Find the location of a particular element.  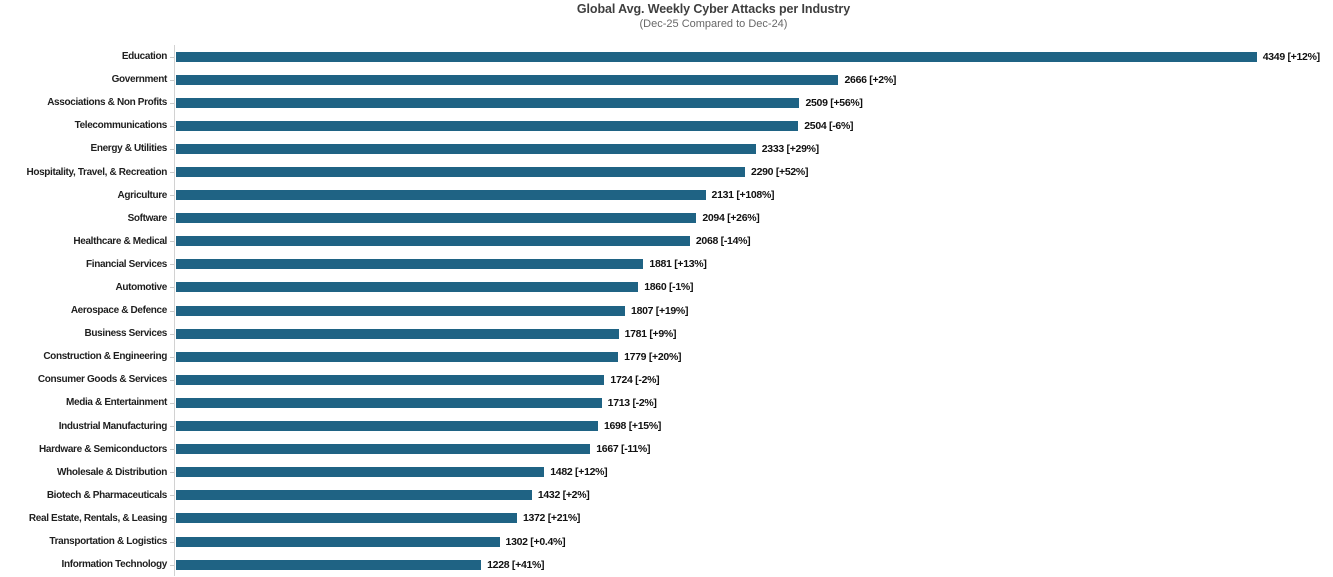

category-label: Financial Services is located at coordinates (126, 264).